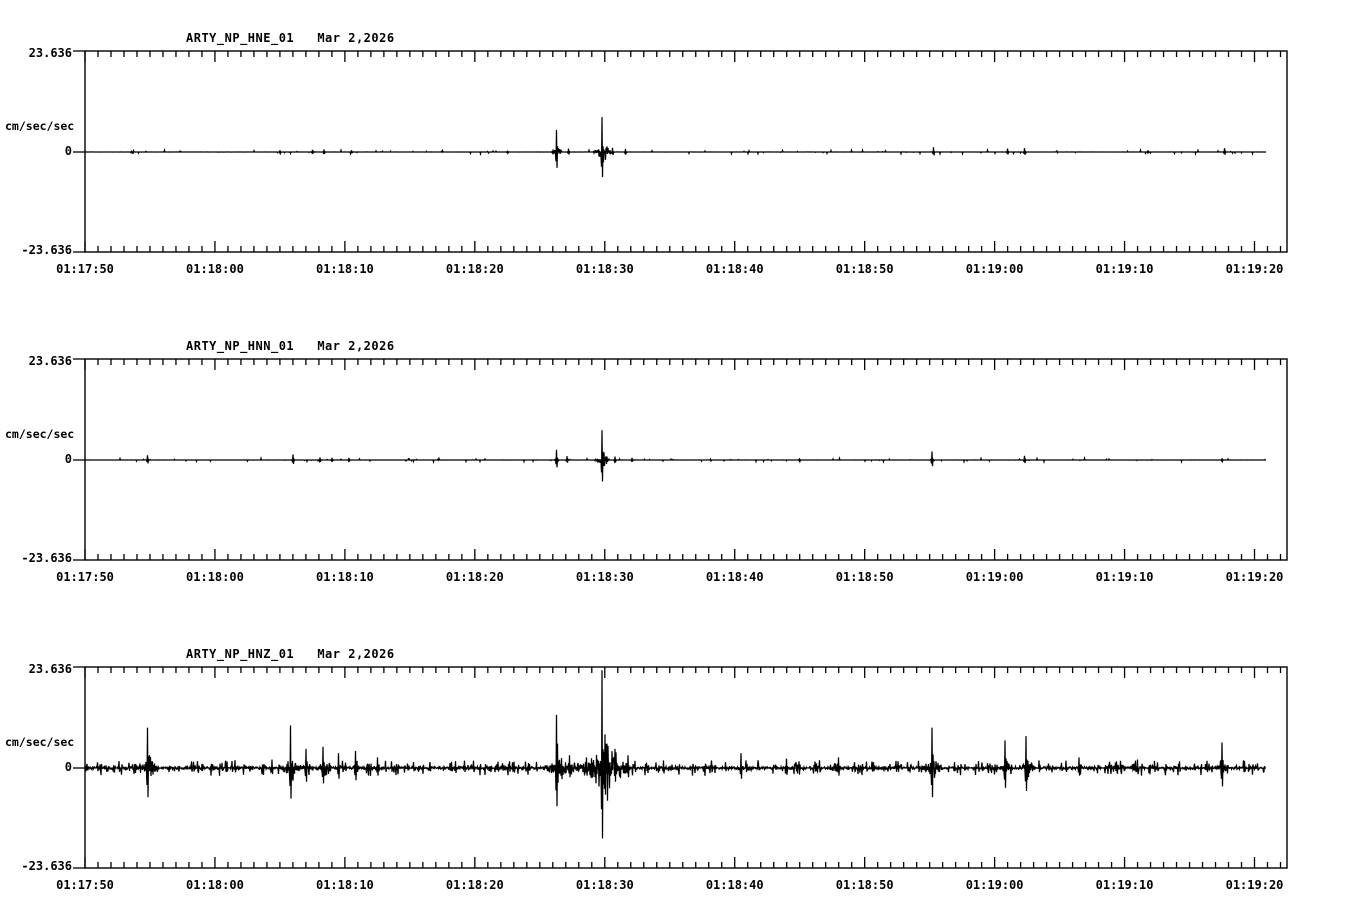 This screenshot has width=1358, height=924. Describe the element at coordinates (290, 38) in the screenshot. I see `plot-title-hne: ARTY_NP_HNE_01 Mar 2,2026` at that location.